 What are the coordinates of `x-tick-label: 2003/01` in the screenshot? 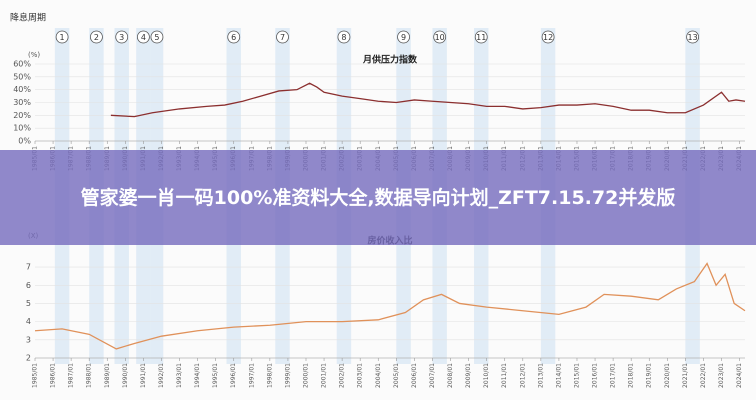 It's located at (360, 375).